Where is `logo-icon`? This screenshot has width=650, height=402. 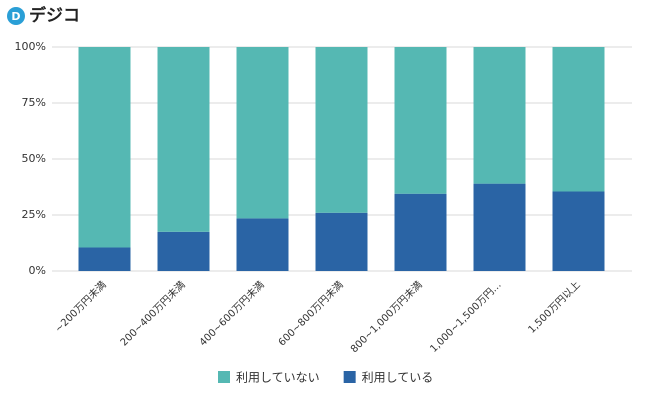
logo-icon is located at coordinates (16, 16).